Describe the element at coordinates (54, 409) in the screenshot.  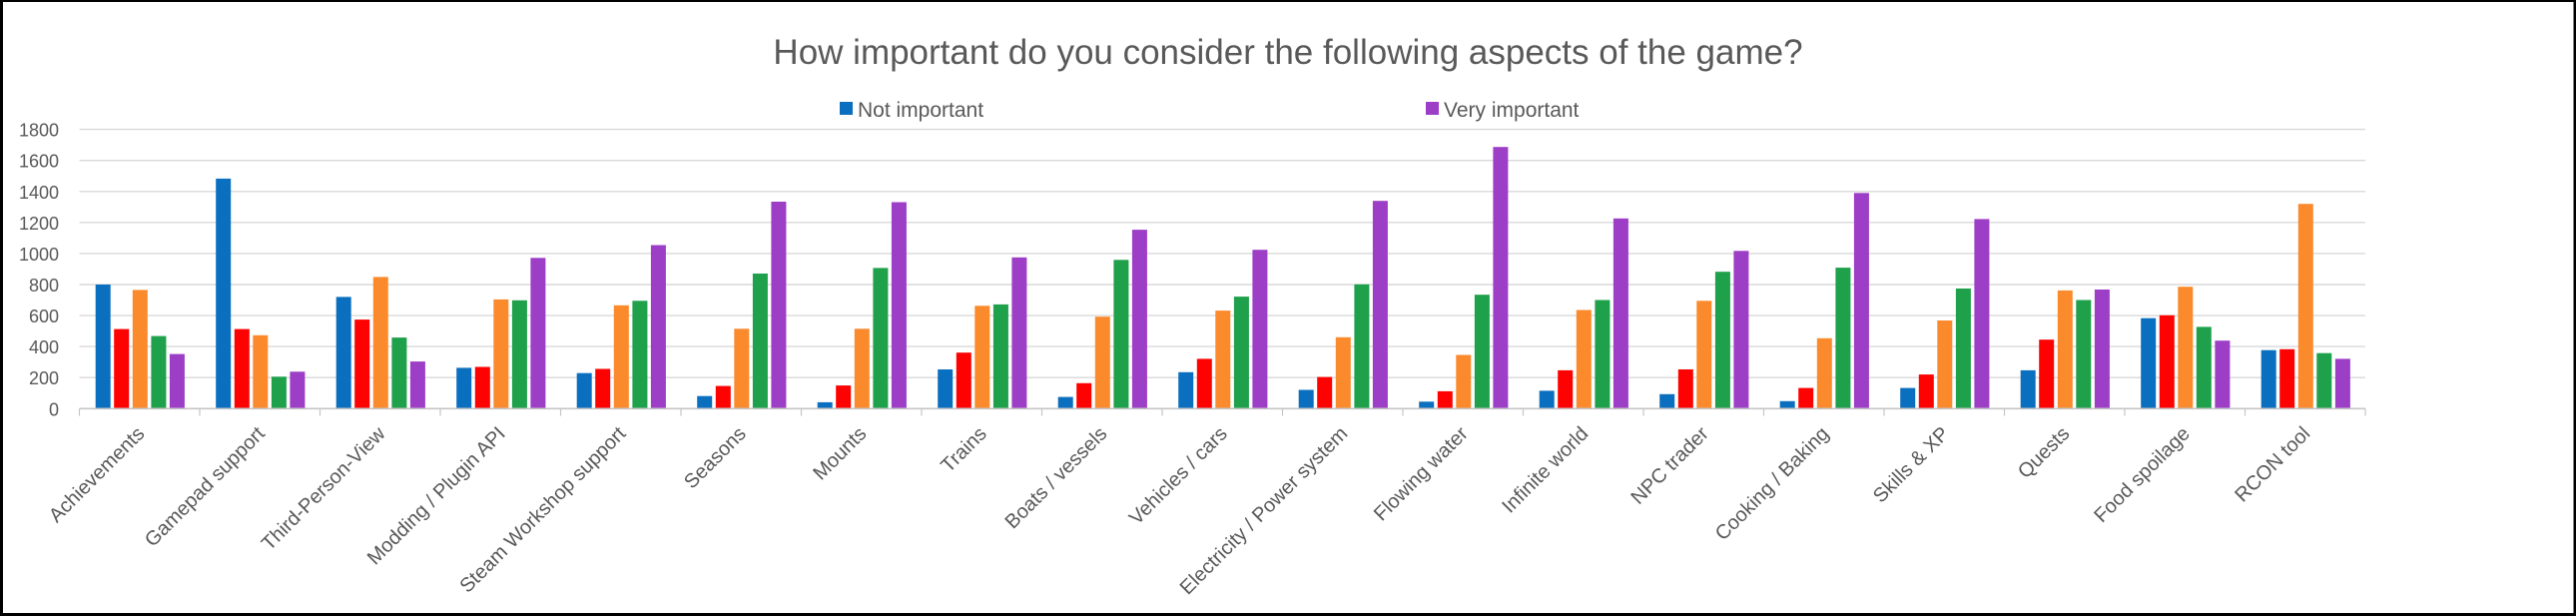
I see `svg-text: 0` at that location.